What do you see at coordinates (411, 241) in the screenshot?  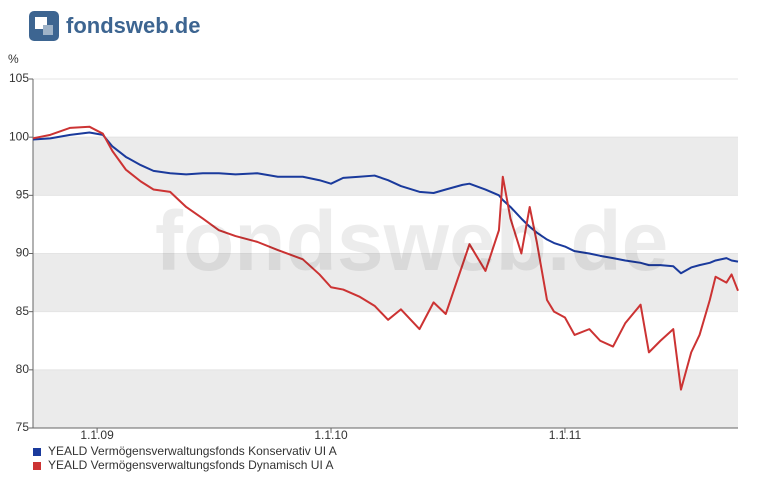 I see `watermark: fondsweb.de` at bounding box center [411, 241].